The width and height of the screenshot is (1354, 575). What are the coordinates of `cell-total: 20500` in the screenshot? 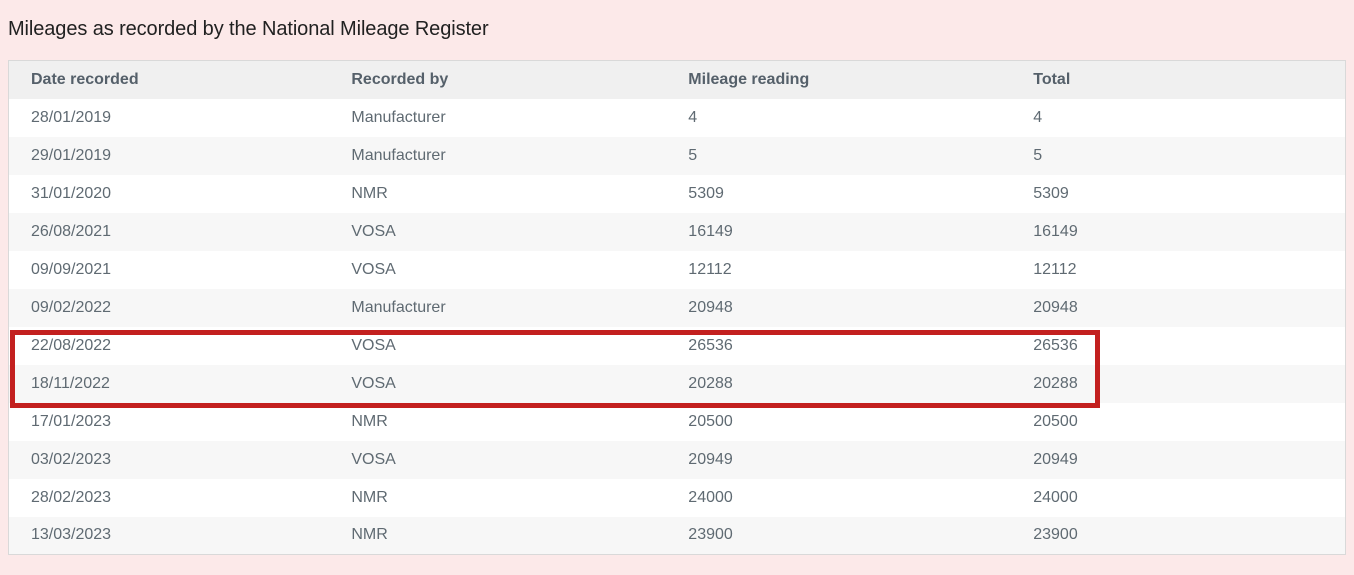 It's located at (1178, 421).